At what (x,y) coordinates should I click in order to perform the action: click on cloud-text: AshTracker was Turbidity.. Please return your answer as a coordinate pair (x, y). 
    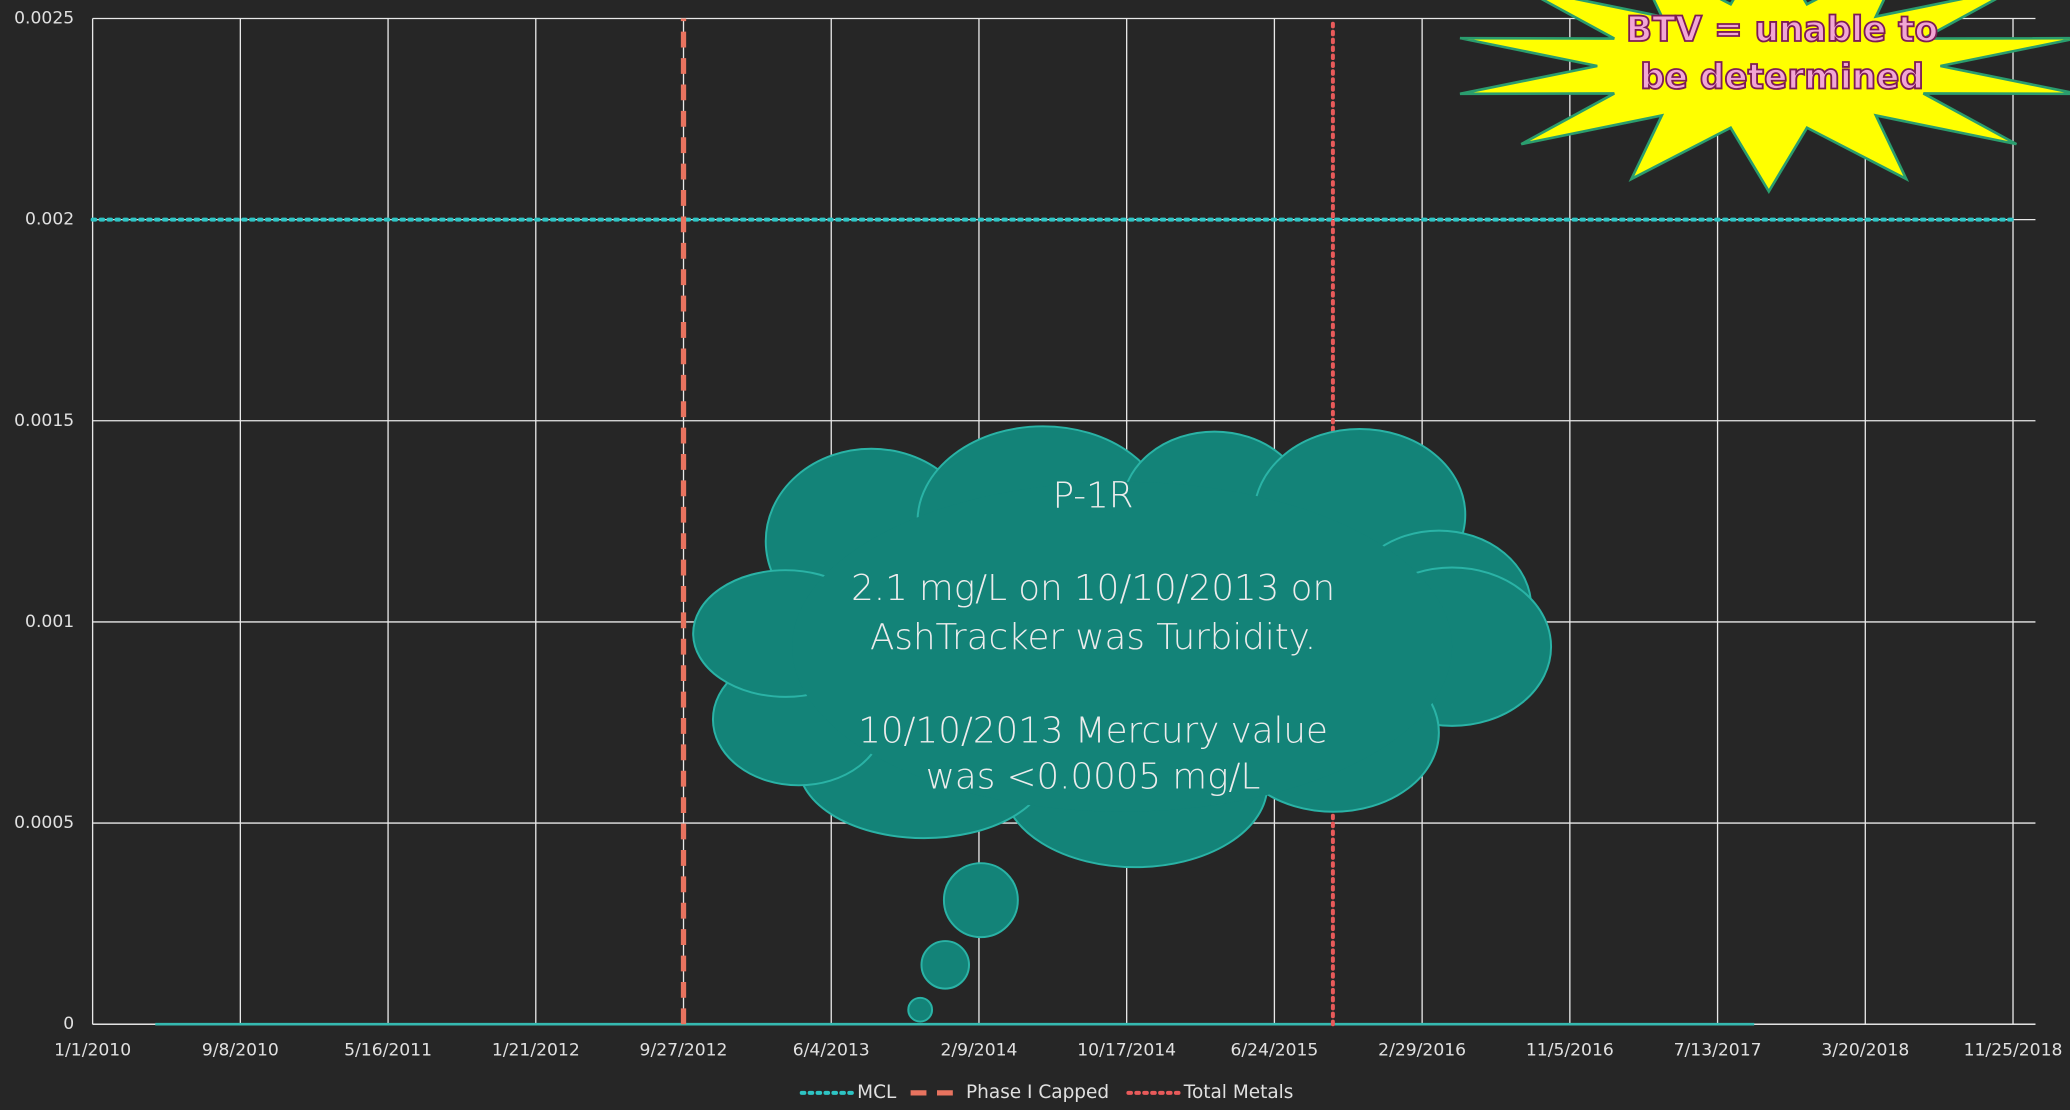
    Looking at the image, I should click on (1093, 637).